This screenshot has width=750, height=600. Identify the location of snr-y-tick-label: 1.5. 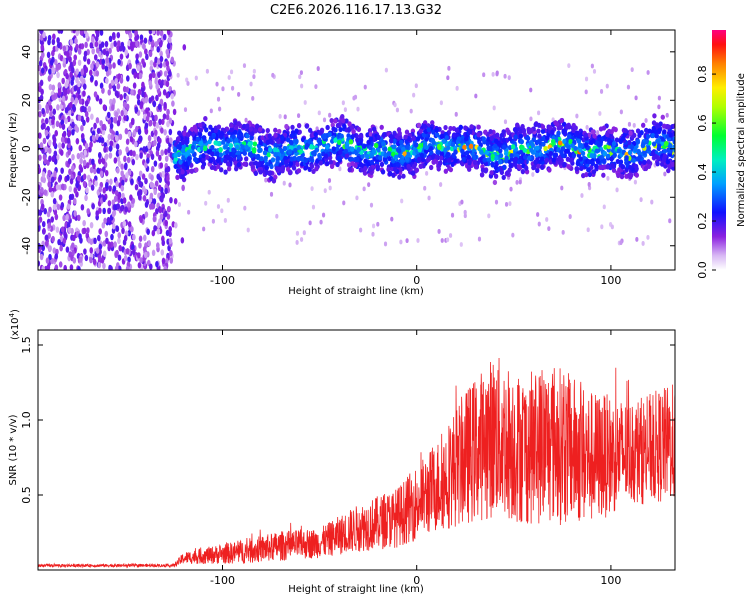
(26, 345).